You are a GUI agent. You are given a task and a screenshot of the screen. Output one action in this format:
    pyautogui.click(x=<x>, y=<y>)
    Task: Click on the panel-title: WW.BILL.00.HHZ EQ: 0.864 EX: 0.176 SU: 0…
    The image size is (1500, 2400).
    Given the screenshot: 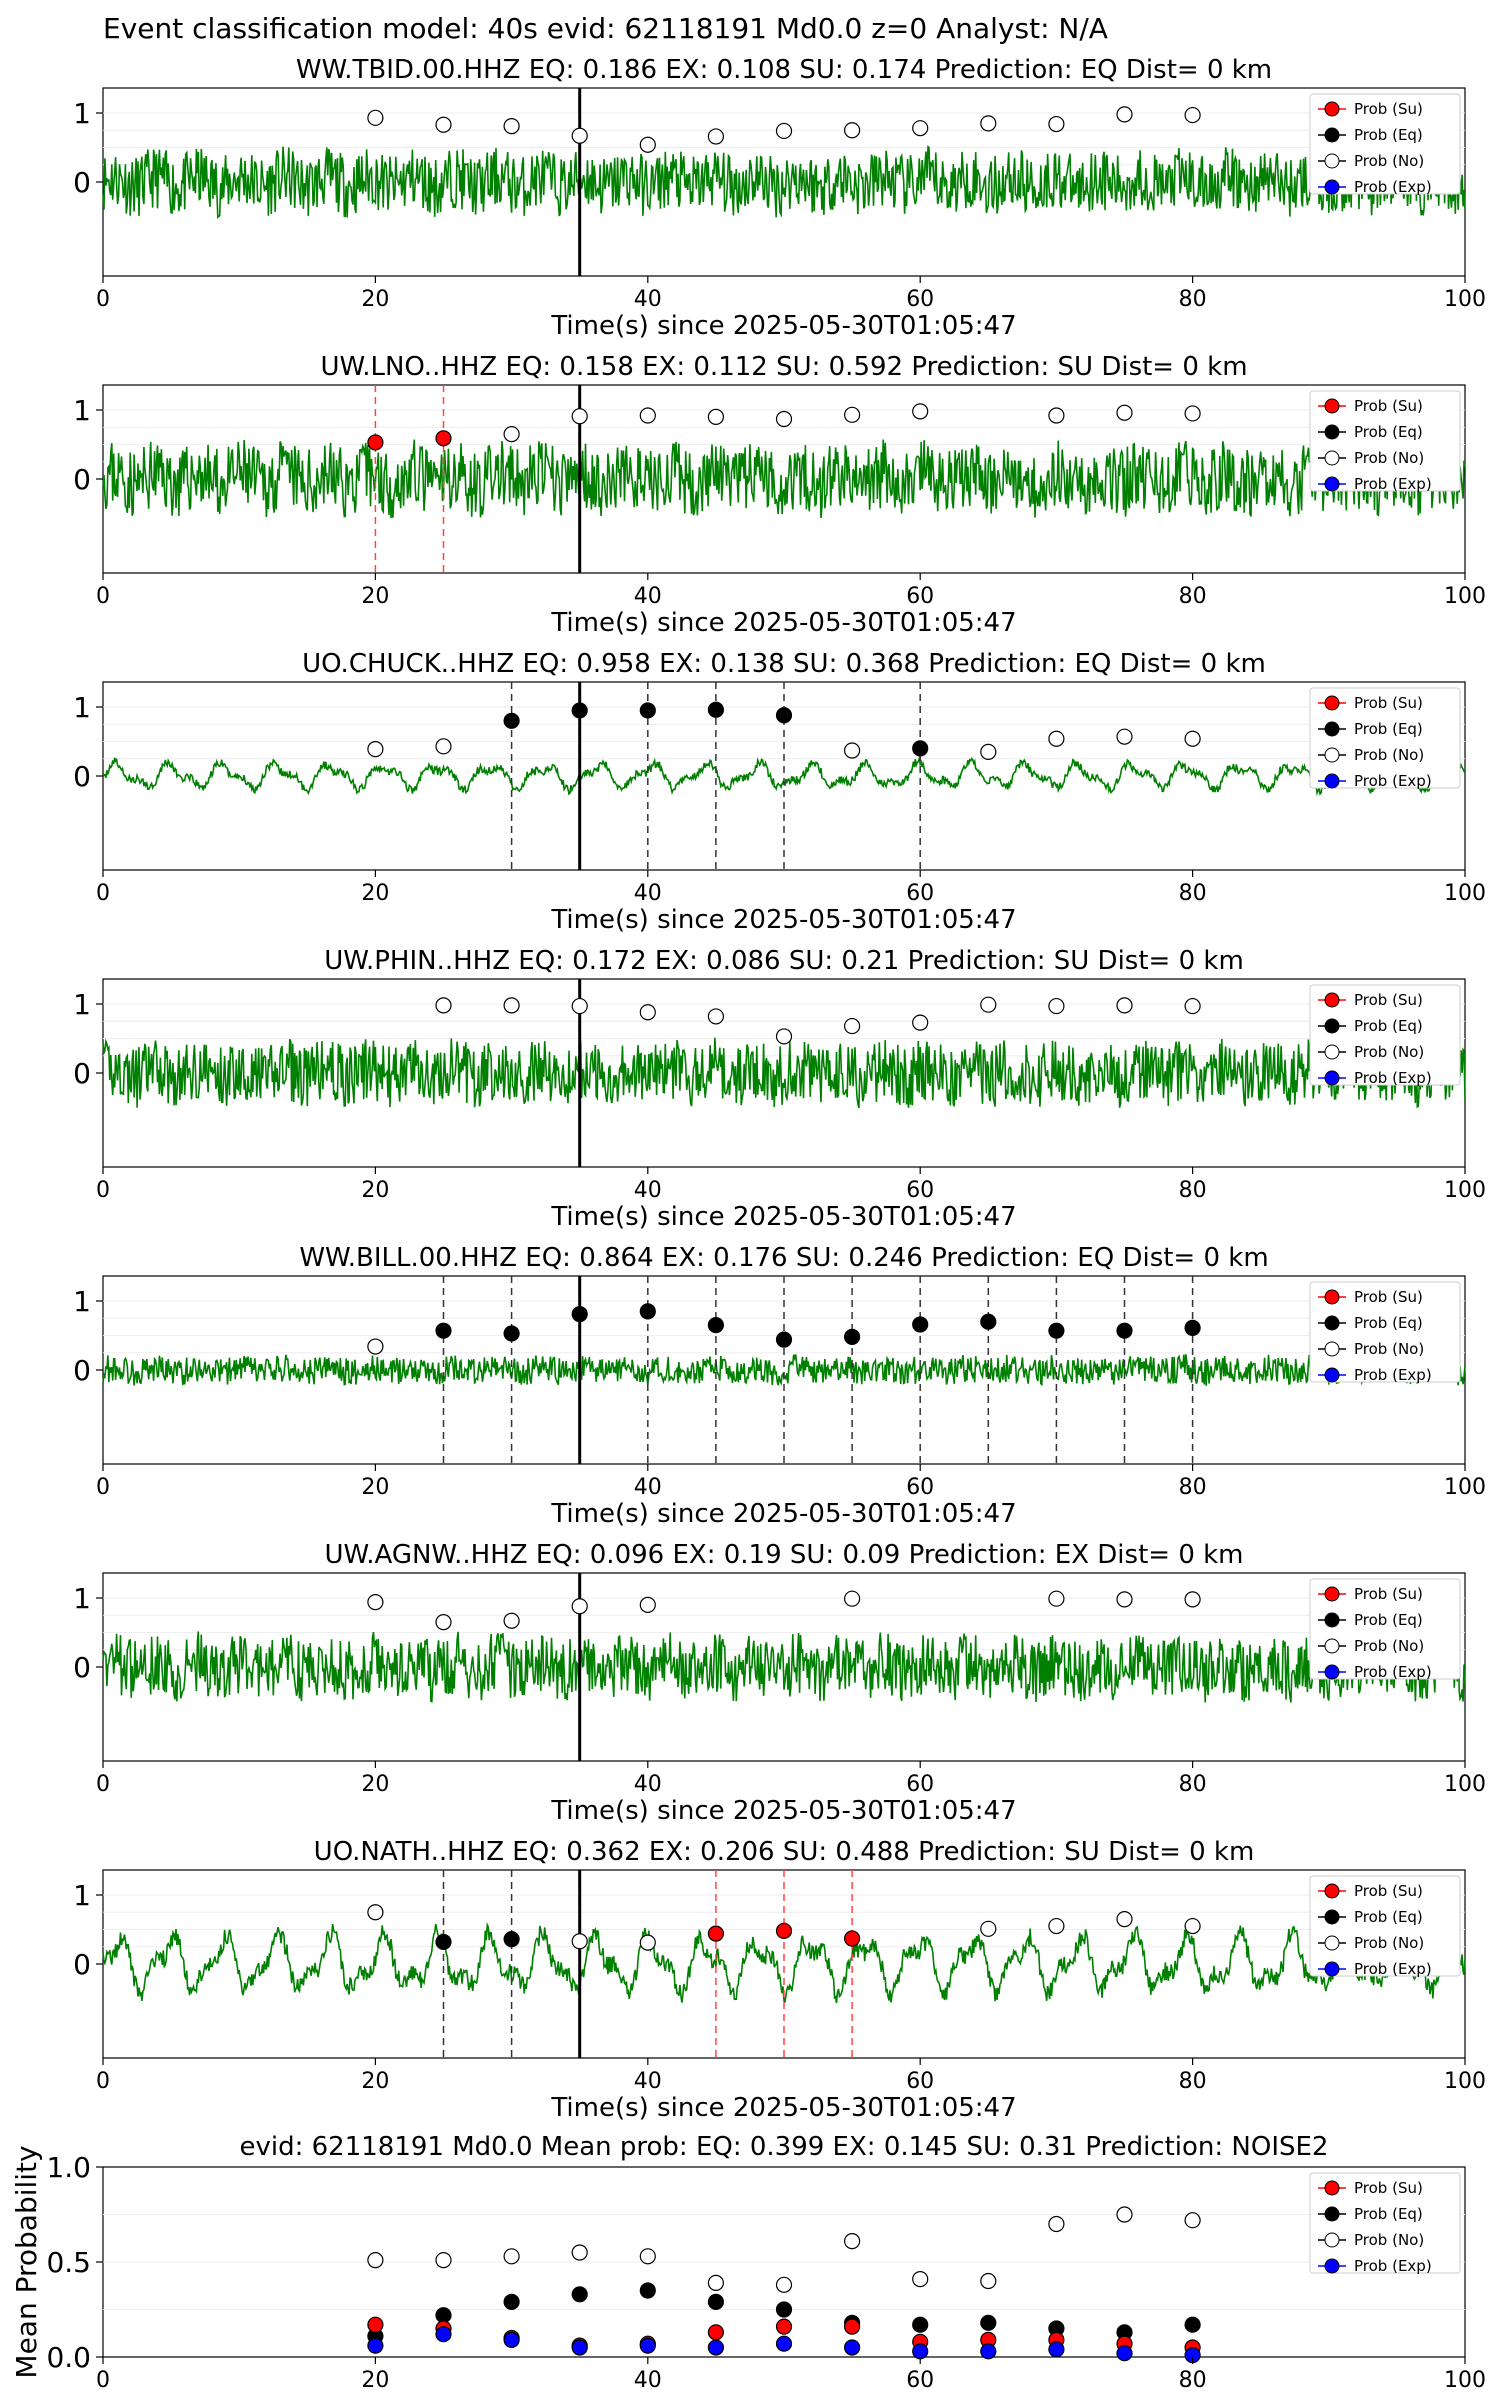 What is the action you would take?
    pyautogui.click(x=783, y=1258)
    